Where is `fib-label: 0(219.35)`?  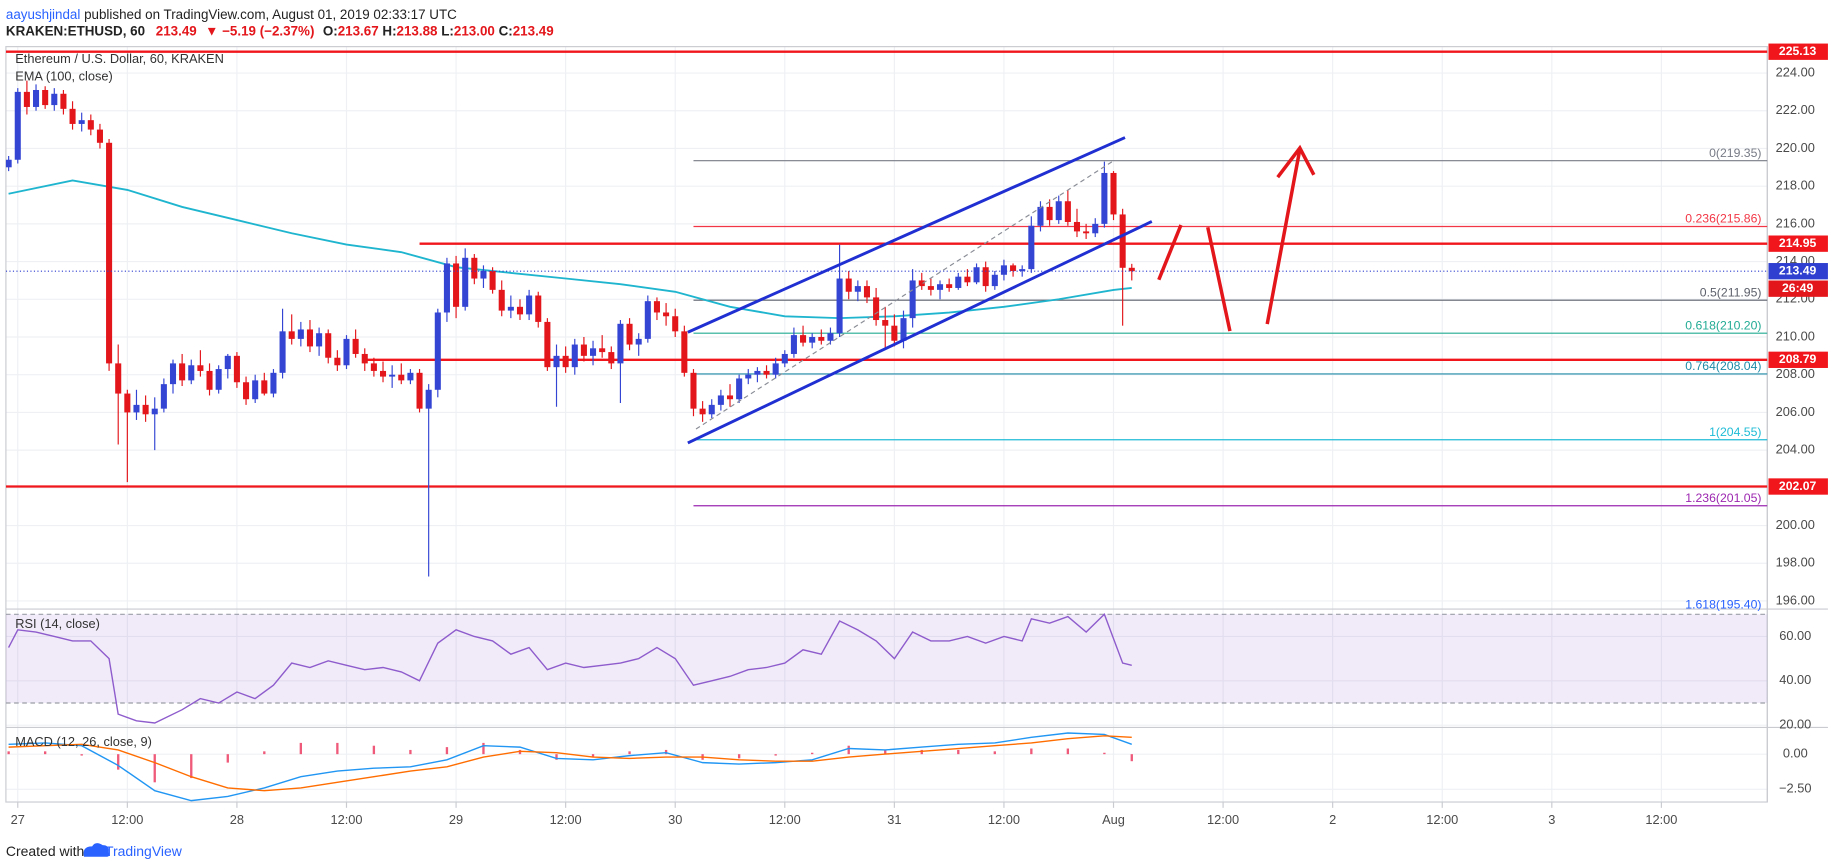
fib-label: 0(219.35) is located at coordinates (1735, 153).